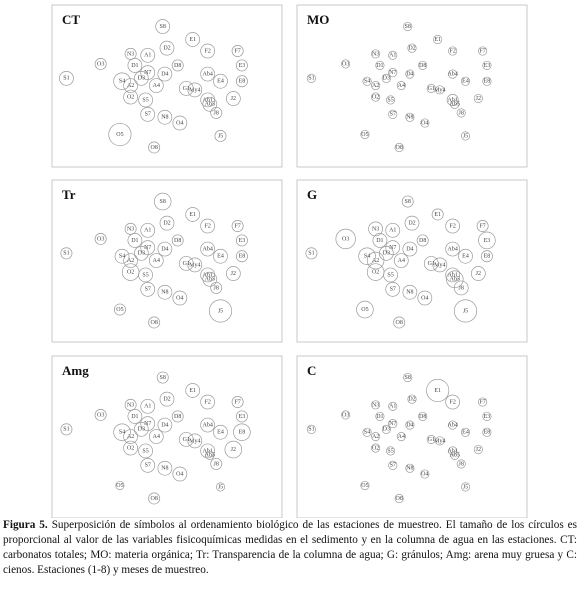 The width and height of the screenshot is (580, 595). What do you see at coordinates (312, 194) in the screenshot?
I see `panel-title: G` at bounding box center [312, 194].